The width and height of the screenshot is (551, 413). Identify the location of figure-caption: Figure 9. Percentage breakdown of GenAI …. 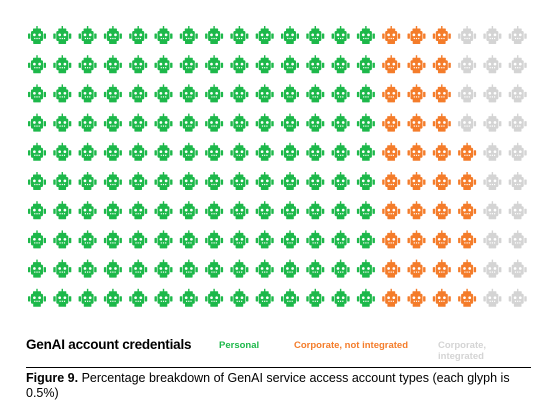
(278, 386).